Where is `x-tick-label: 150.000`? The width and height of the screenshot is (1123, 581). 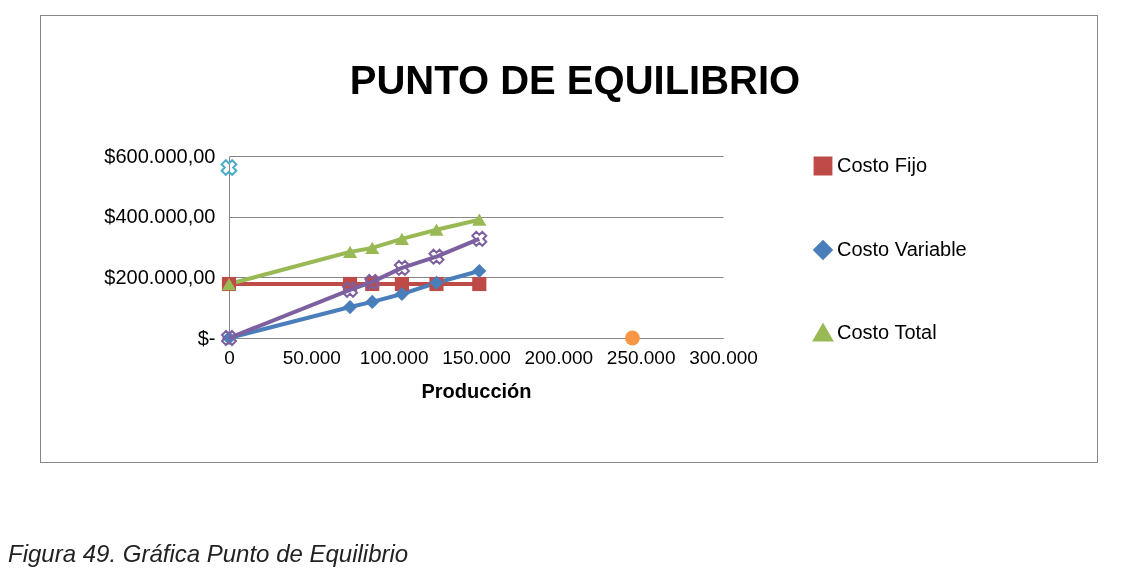
x-tick-label: 150.000 is located at coordinates (476, 357).